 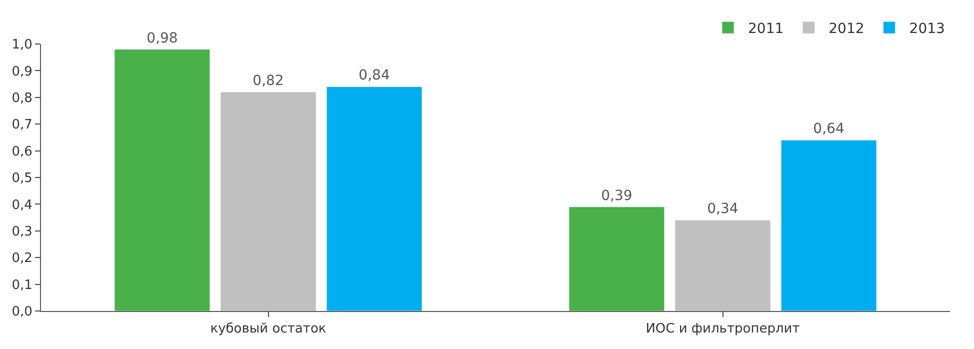 What do you see at coordinates (22, 45) in the screenshot?
I see `y-tick-label: 1,0` at bounding box center [22, 45].